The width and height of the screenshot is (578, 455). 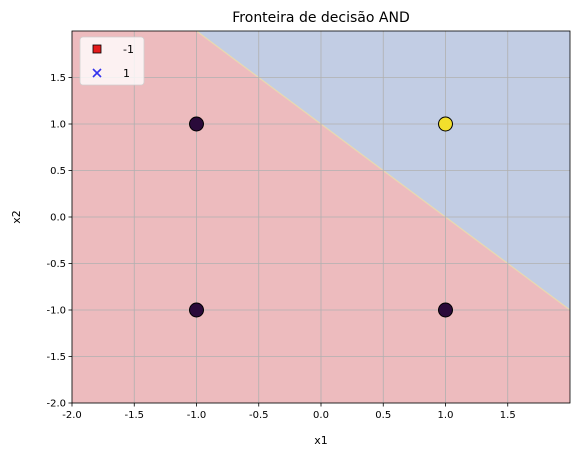 What do you see at coordinates (56, 311) in the screenshot?
I see `y-tick-label: -1.0` at bounding box center [56, 311].